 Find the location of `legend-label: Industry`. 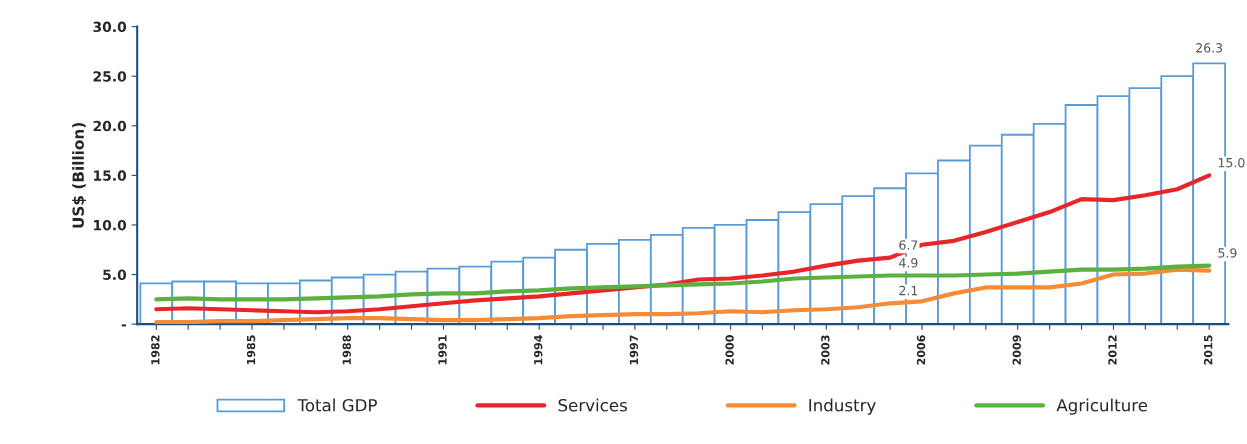

legend-label: Industry is located at coordinates (842, 406).